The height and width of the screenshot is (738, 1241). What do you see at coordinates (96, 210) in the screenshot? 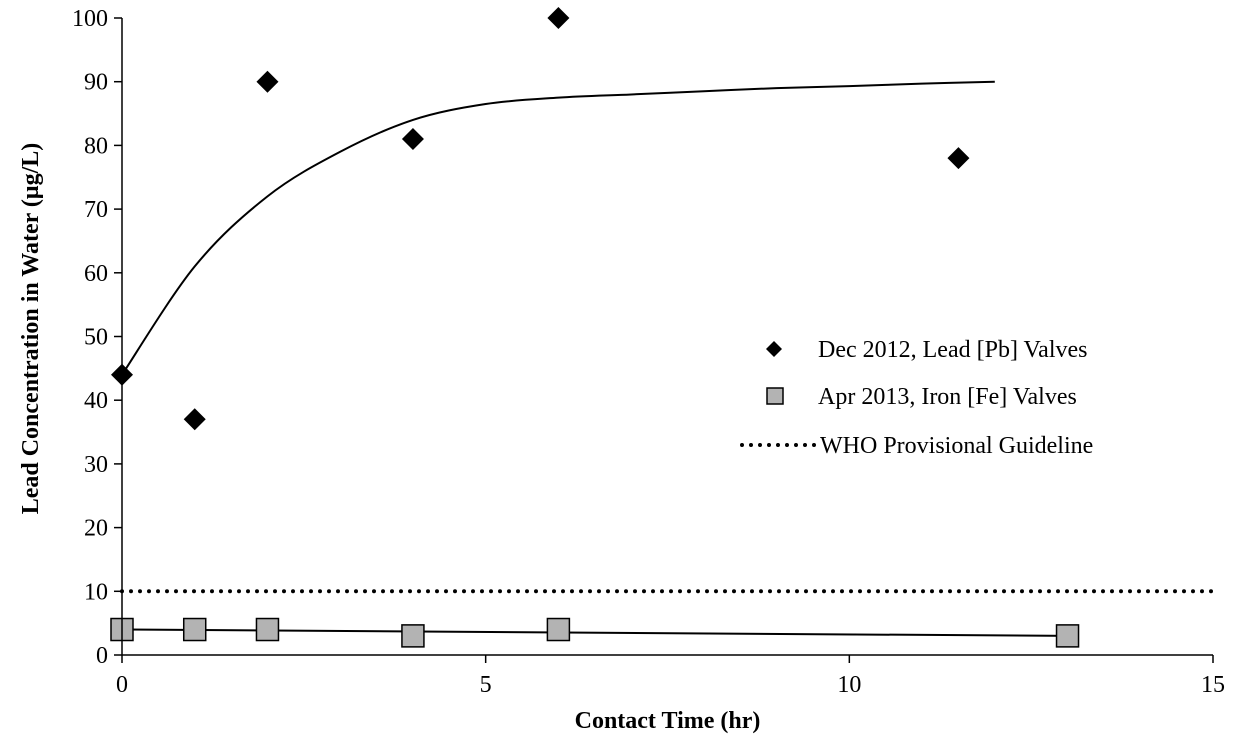
I see `y-tick-label: 70` at bounding box center [96, 210].